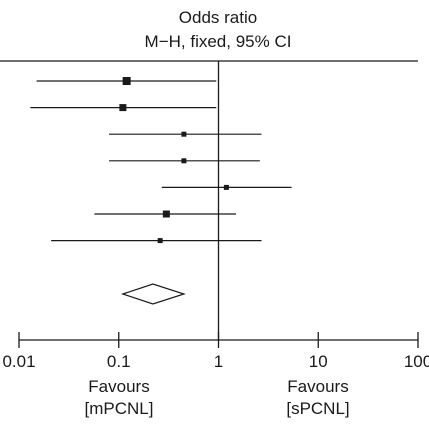  I want to click on favours-left-line1: Favours, so click(118, 386).